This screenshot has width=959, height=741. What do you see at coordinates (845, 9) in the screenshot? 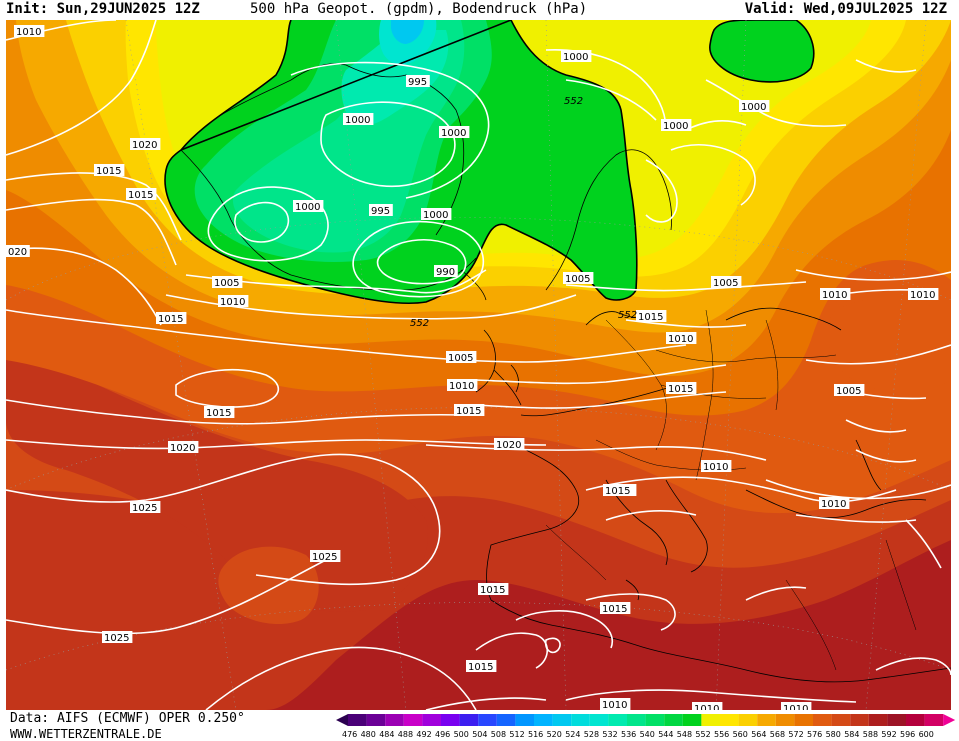
I see `valid-time: Valid: Wed,09JUL2025 12Z` at bounding box center [845, 9].